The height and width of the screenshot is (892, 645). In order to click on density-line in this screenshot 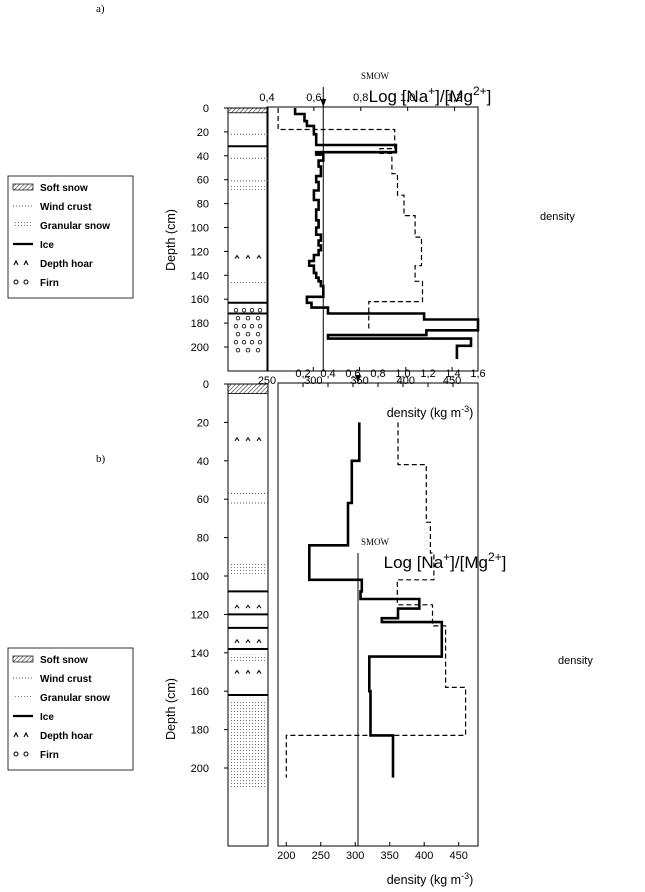, I will do `click(350, 219)`.